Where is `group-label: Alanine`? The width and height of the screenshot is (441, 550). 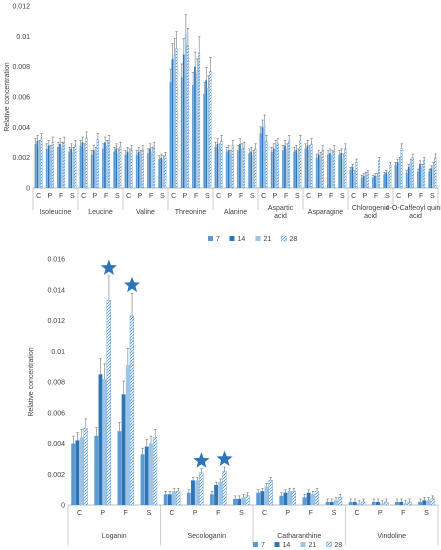 group-label: Alanine is located at coordinates (235, 212).